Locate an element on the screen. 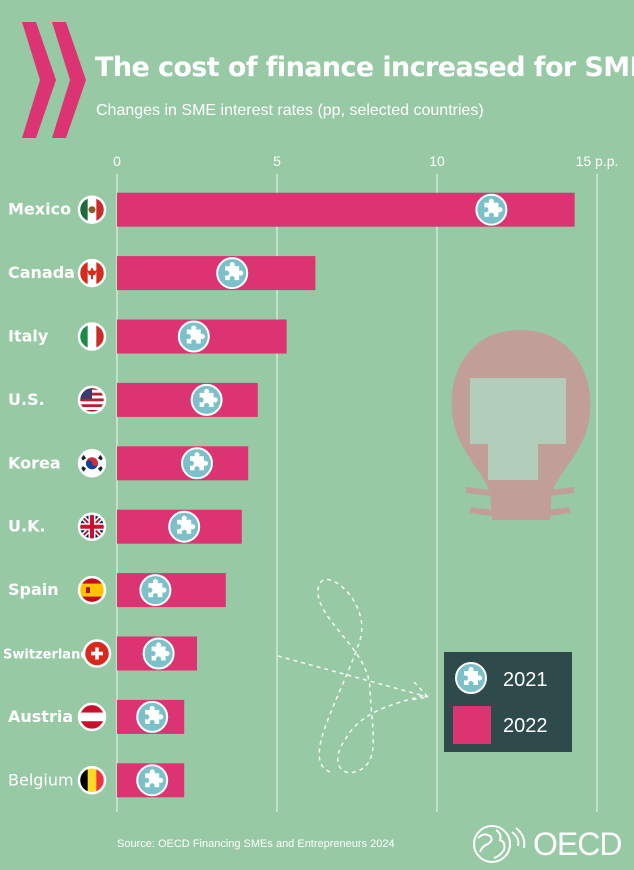 The width and height of the screenshot is (634, 870). chart-title: The cost of finance increased for SMEs is located at coordinates (364, 67).